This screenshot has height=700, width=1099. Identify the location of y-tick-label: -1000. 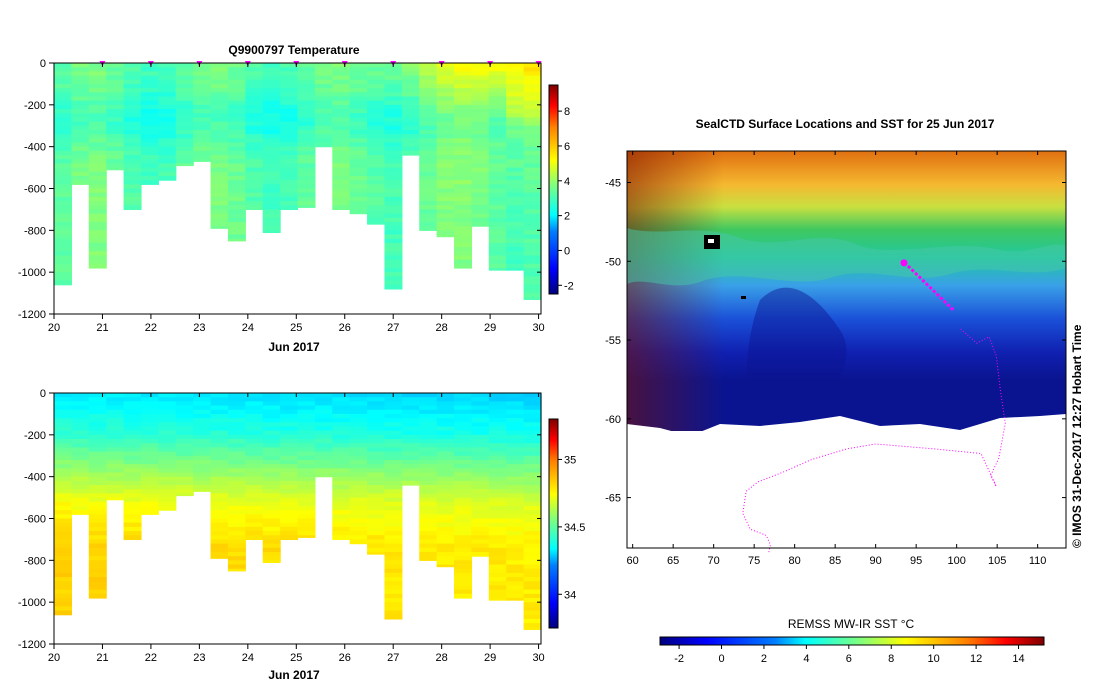
(32, 273).